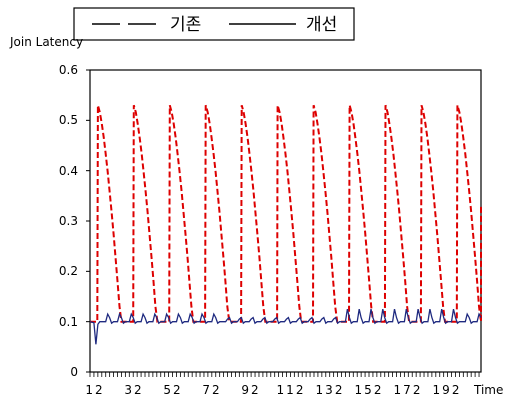  Describe the element at coordinates (68, 322) in the screenshot. I see `y-tick-label: 0.1` at that location.